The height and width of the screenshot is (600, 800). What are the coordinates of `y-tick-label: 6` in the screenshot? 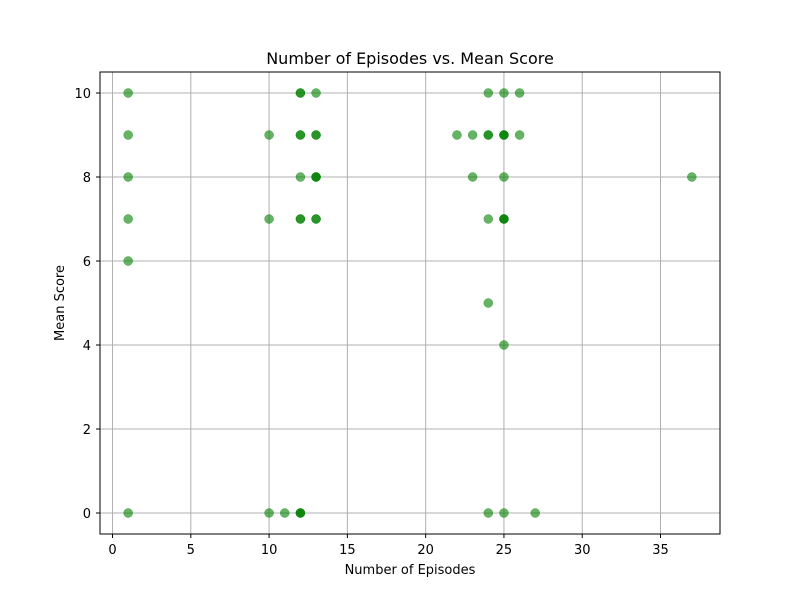 It's located at (87, 262).